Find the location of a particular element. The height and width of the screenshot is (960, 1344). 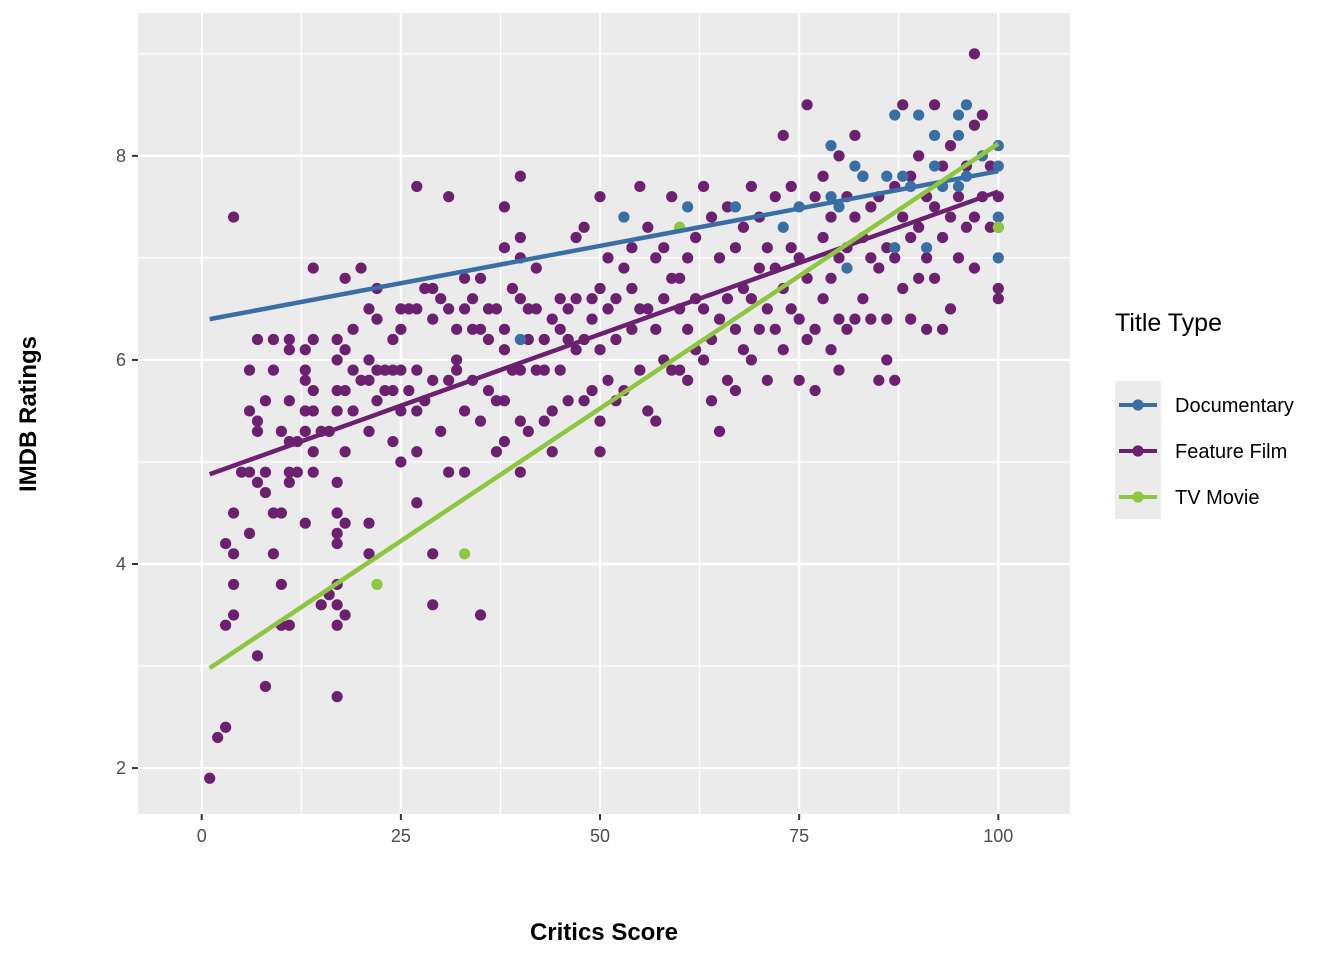

legend-item-documentary: Documentary is located at coordinates (1206, 406).